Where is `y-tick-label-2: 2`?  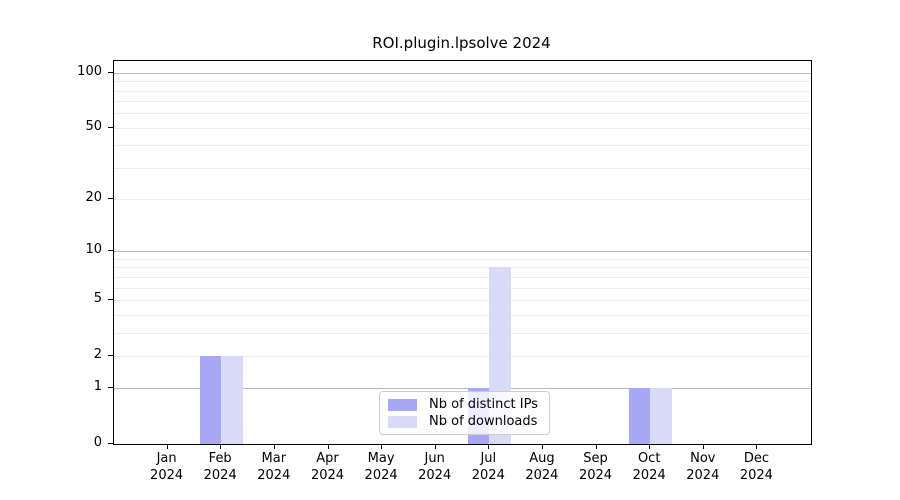
y-tick-label-2: 2 is located at coordinates (97, 354).